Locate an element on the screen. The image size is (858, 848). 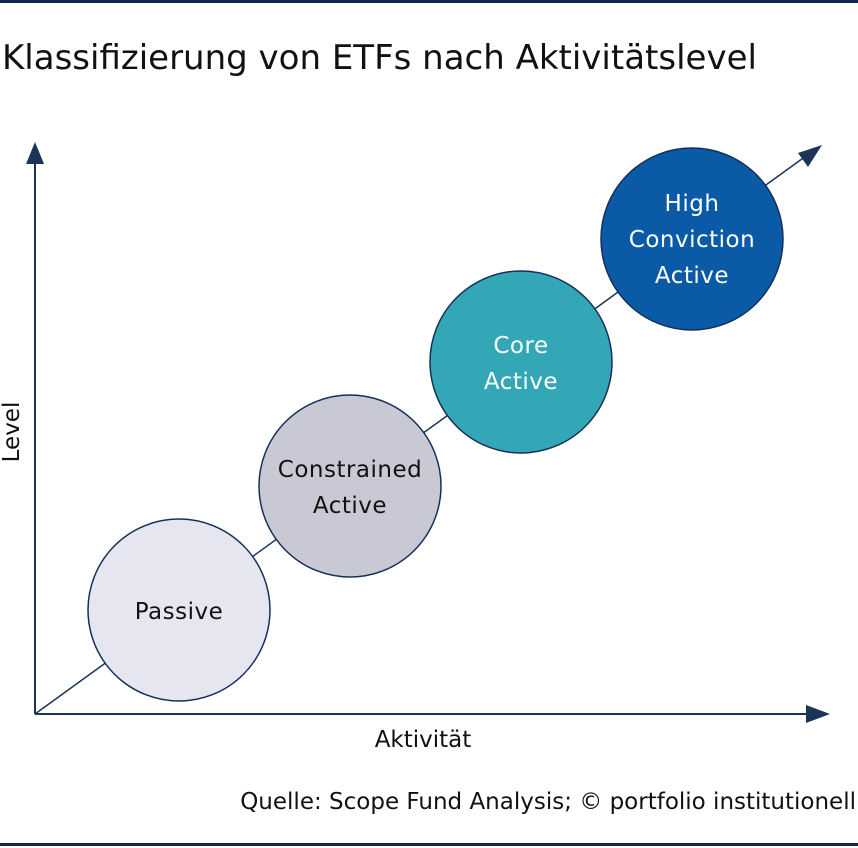
bubble-label-constrained-active: Constrained Active is located at coordinates (350, 488).